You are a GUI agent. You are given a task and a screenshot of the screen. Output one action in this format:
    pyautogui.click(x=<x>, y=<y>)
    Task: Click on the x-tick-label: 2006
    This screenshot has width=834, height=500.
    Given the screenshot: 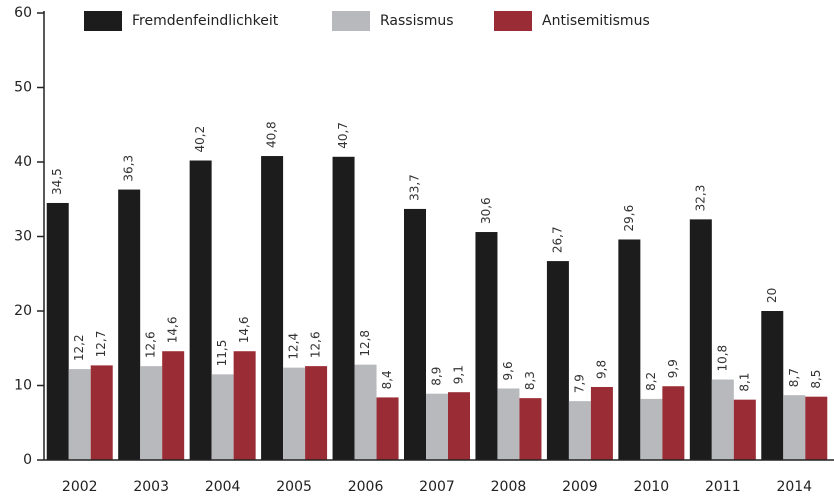 What is the action you would take?
    pyautogui.click(x=366, y=487)
    